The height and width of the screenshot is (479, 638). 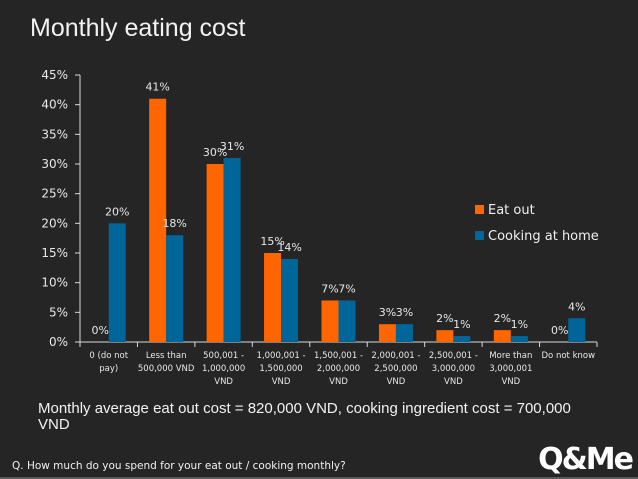 What do you see at coordinates (54, 75) in the screenshot?
I see `y-tick-label: 45%` at bounding box center [54, 75].